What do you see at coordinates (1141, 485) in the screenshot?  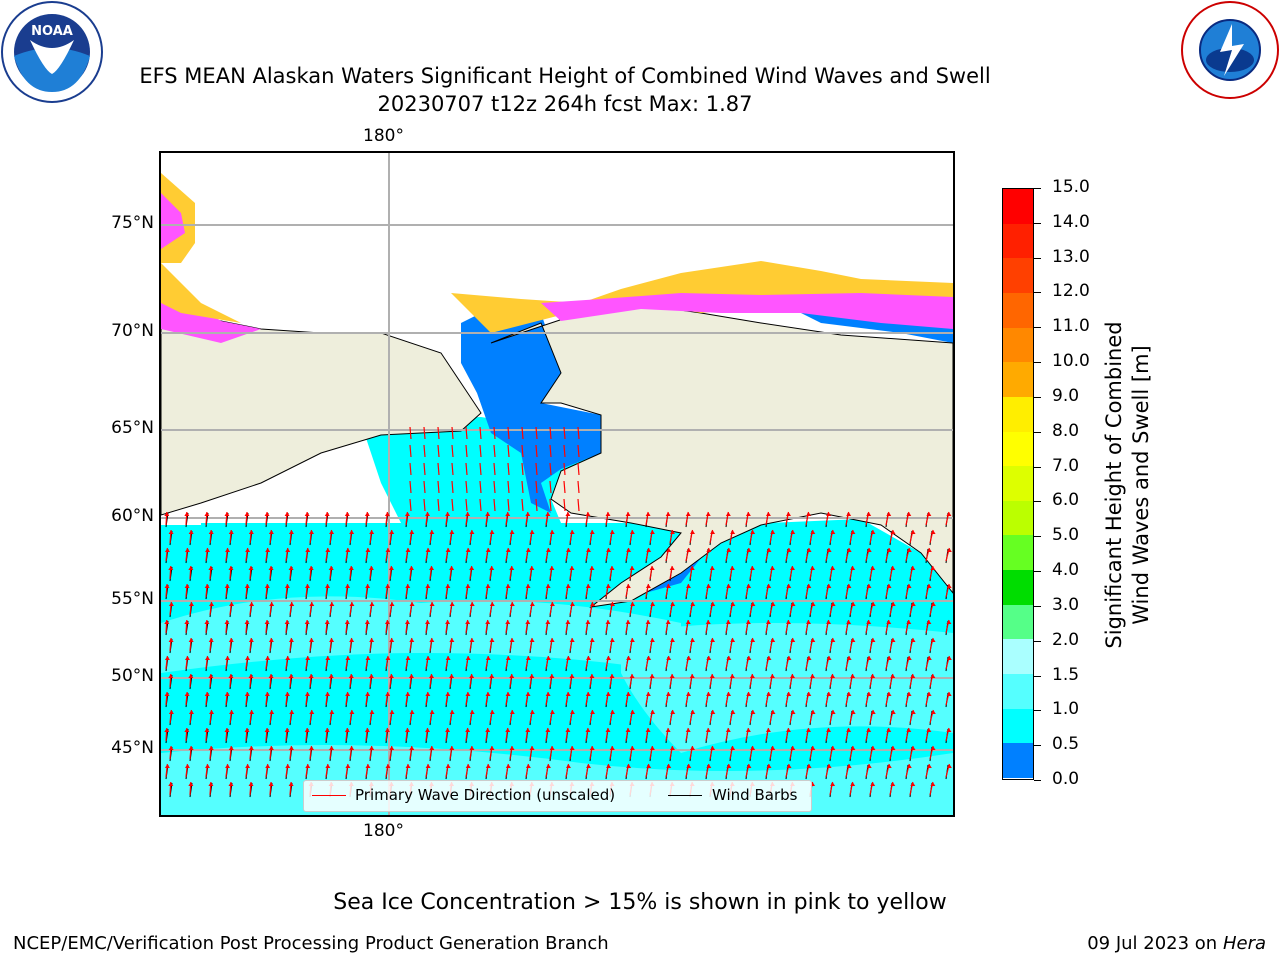 I see `colorbar-label-line2: Wind Waves and Swell [m]` at bounding box center [1141, 485].